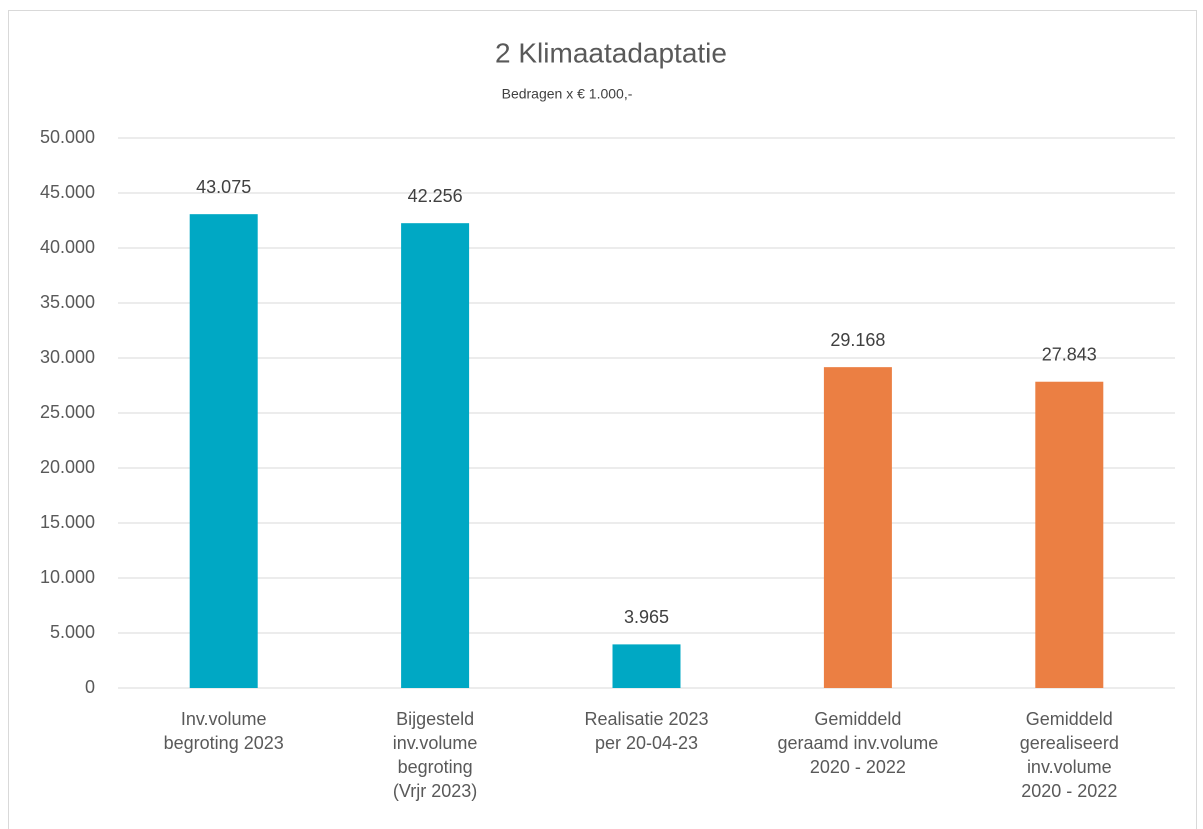 This screenshot has height=829, width=1203. What do you see at coordinates (223, 187) in the screenshot?
I see `data-label: 43.075` at bounding box center [223, 187].